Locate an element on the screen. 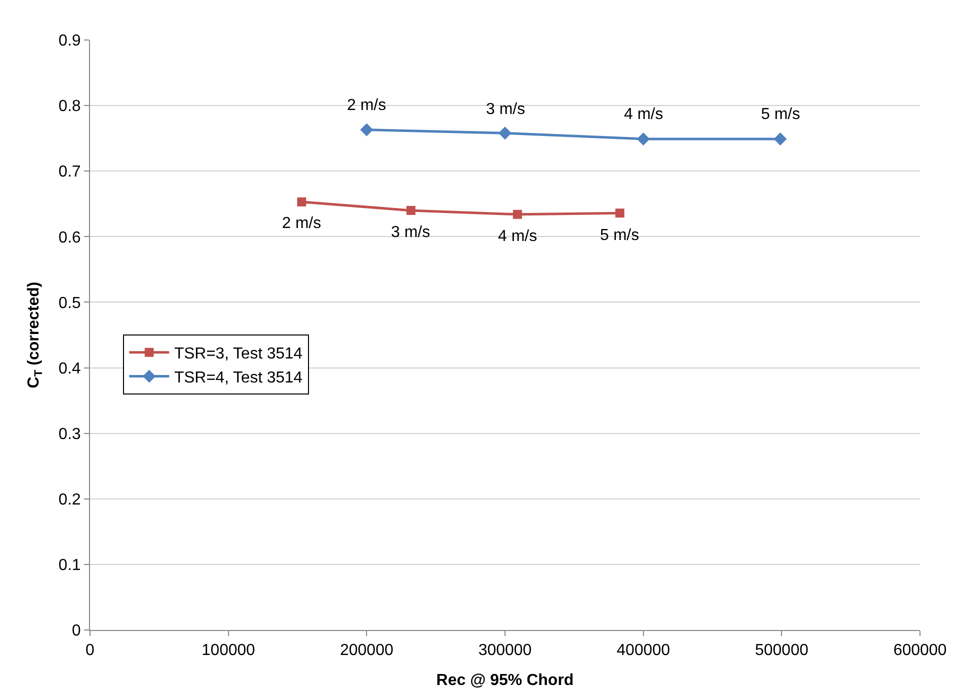 Image resolution: width=960 pixels, height=700 pixels. x-tick-label: 300000 is located at coordinates (505, 651).